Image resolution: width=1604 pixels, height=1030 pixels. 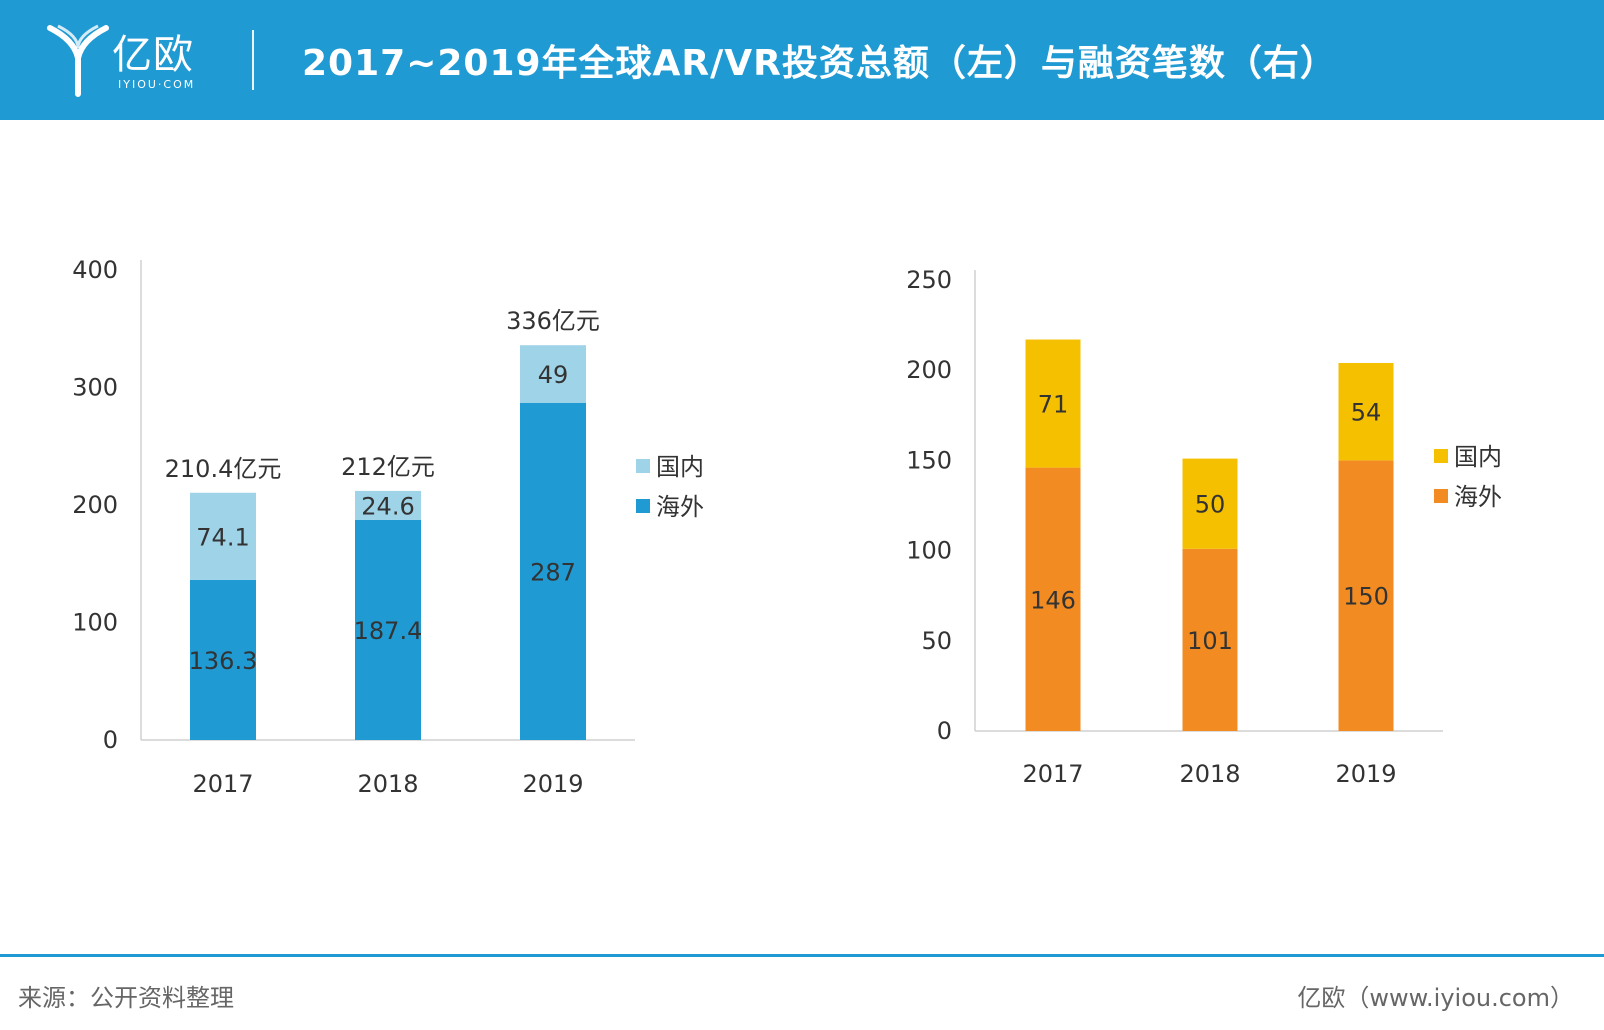 I want to click on y-tick-label: 400, so click(x=95, y=270).